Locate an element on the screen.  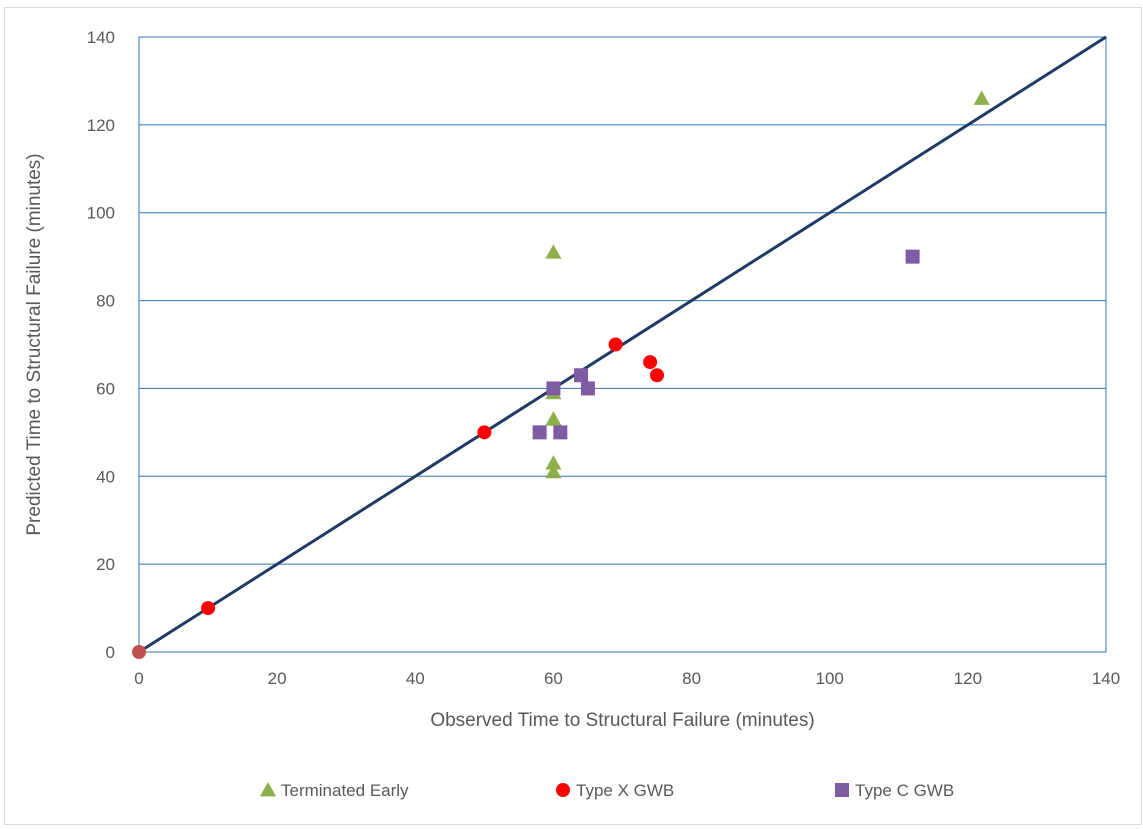
y-tick-label: 60 is located at coordinates (105, 388).